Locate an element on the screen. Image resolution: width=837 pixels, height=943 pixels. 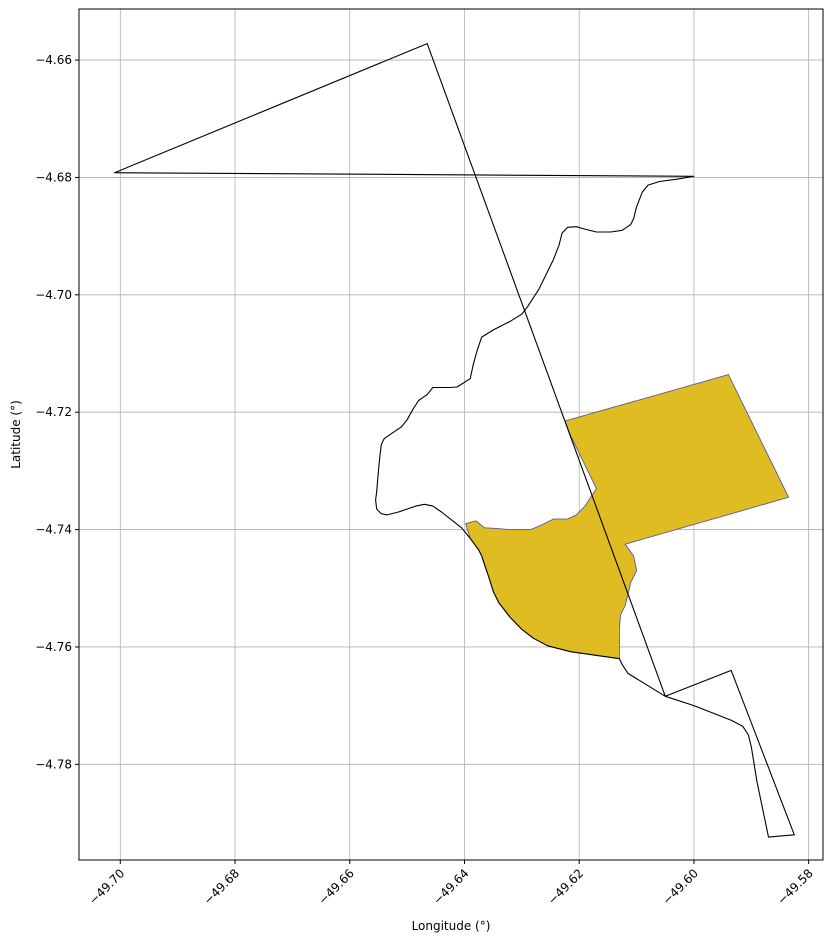
y-tick-label: −4.74 is located at coordinates (53, 530).